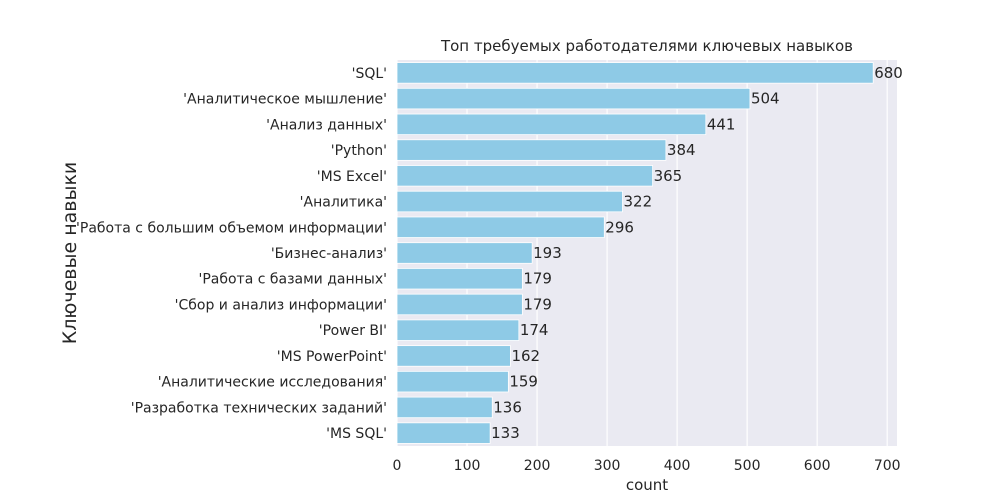 This screenshot has width=1000, height=500. I want to click on data-label: 296, so click(619, 227).